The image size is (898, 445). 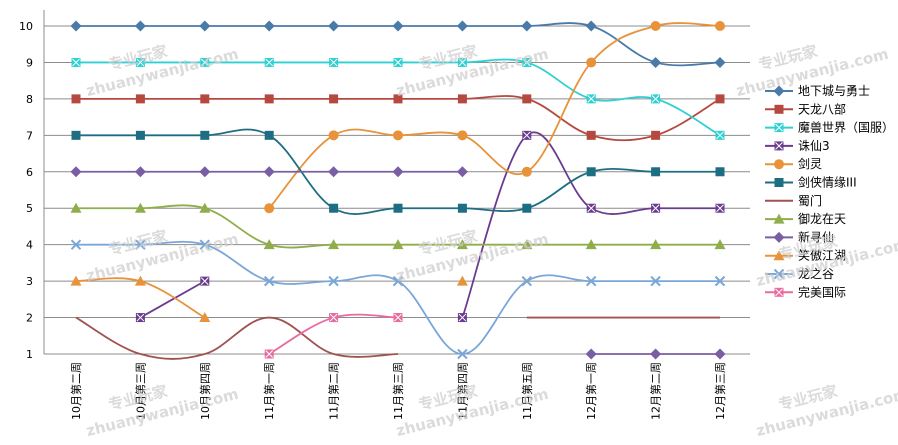 I want to click on legend-label: 御龙在天, so click(x=822, y=218).